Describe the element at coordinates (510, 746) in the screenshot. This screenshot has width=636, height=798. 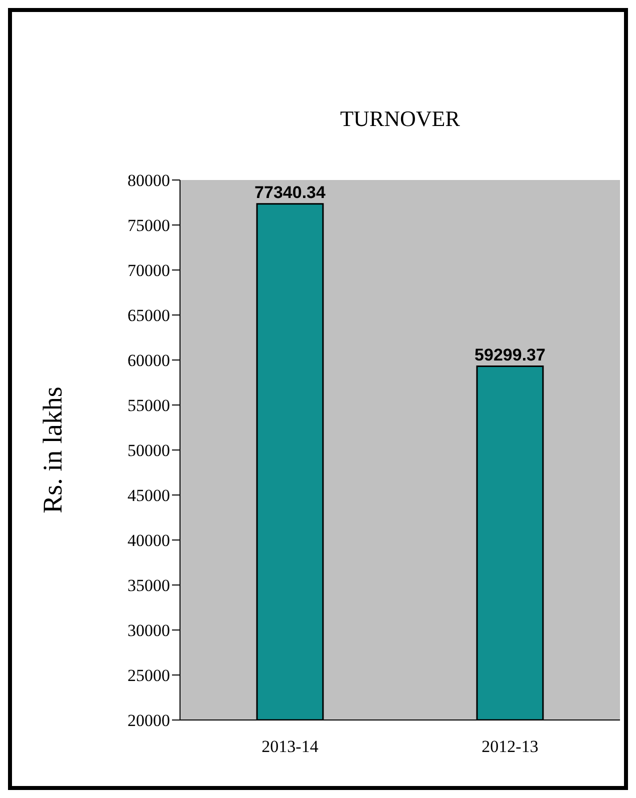
I see `x-tick-label: 2012-13` at that location.